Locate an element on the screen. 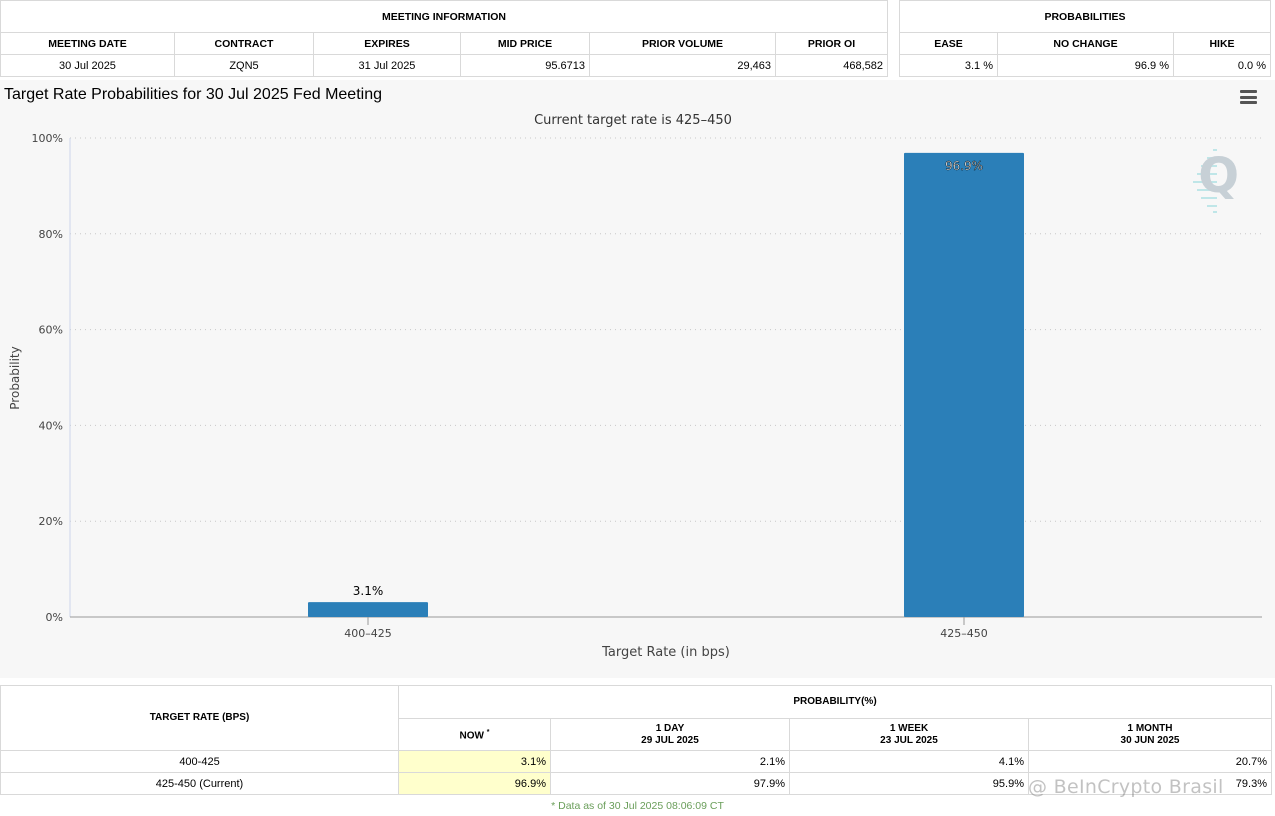 The width and height of the screenshot is (1275, 816). day-value: 2.1% is located at coordinates (670, 761).